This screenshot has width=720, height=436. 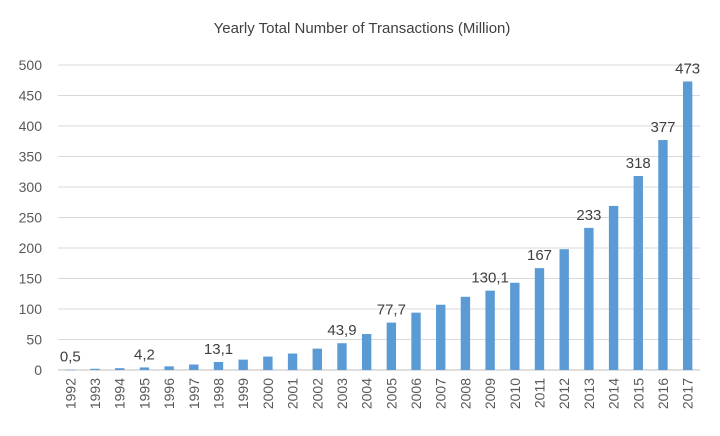 I want to click on x-tick-label: 1995, so click(x=144, y=393).